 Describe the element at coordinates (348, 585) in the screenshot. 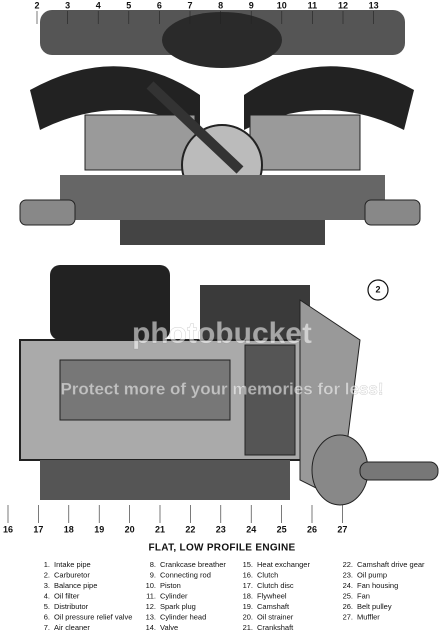

I see `legend-number: 24.` at that location.